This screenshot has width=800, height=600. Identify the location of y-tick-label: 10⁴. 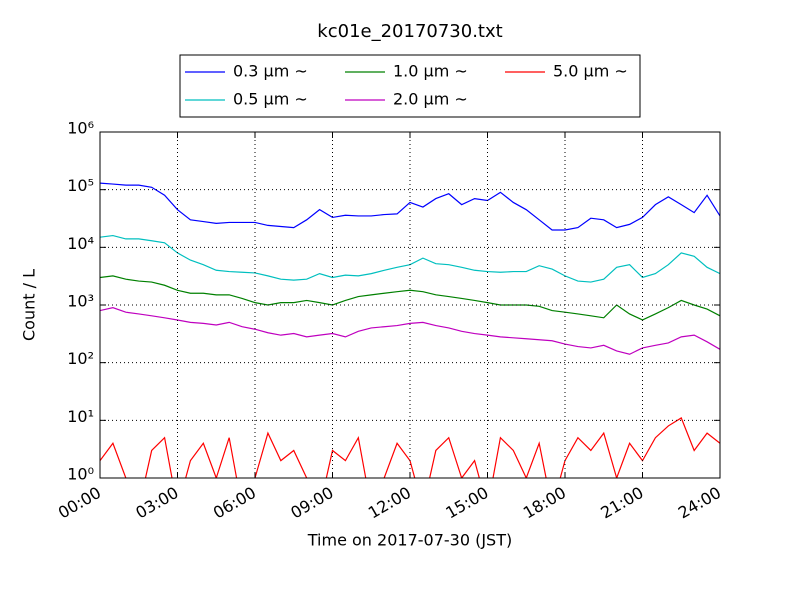
(80, 243).